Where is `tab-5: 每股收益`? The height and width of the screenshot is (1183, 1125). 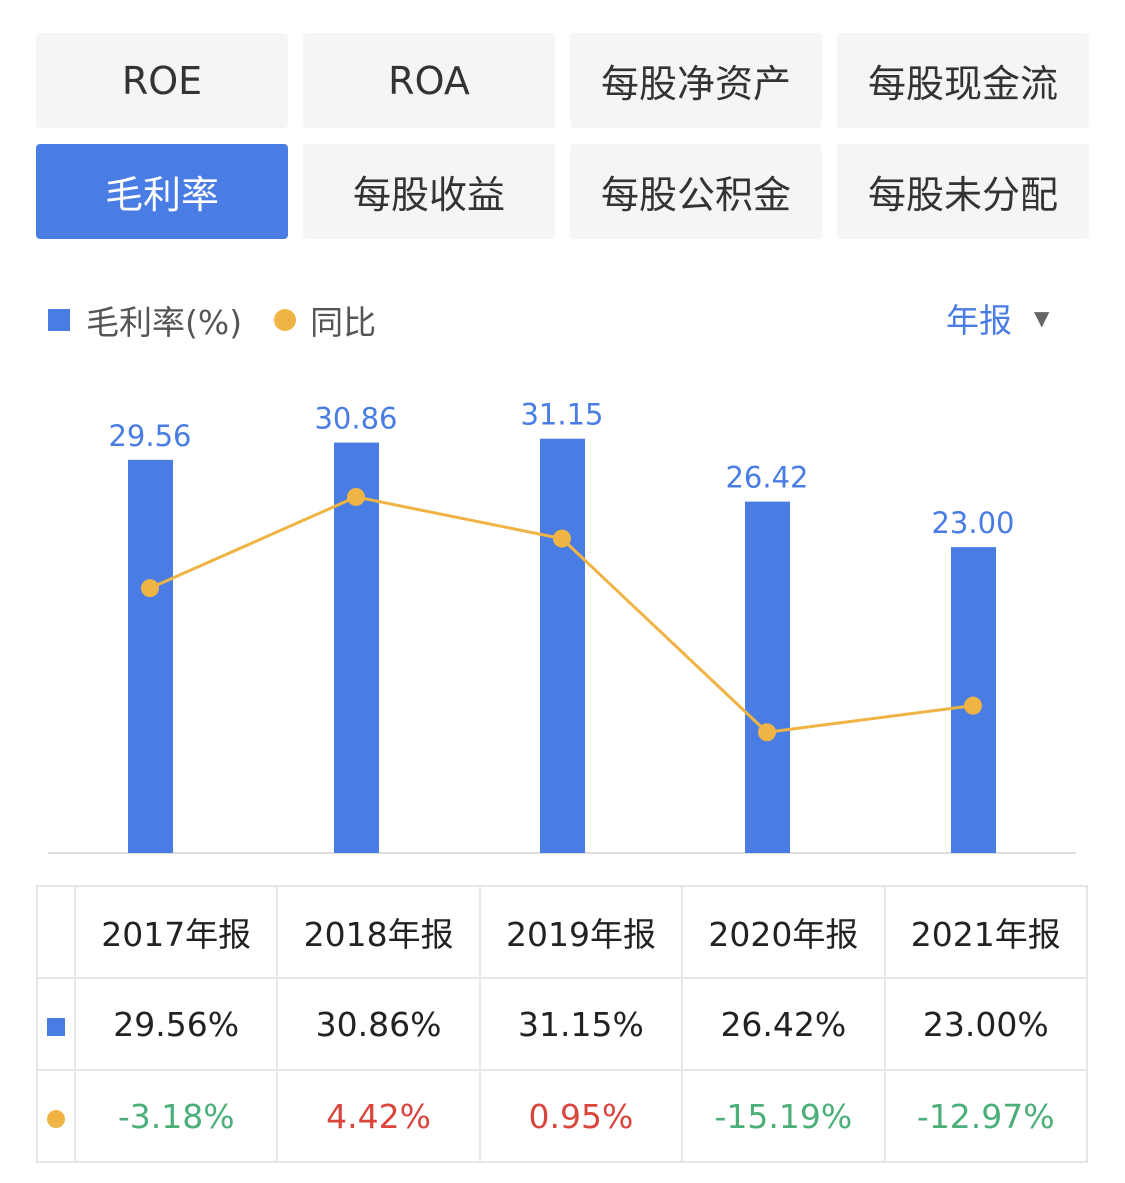
tab-5: 每股收益 is located at coordinates (429, 191).